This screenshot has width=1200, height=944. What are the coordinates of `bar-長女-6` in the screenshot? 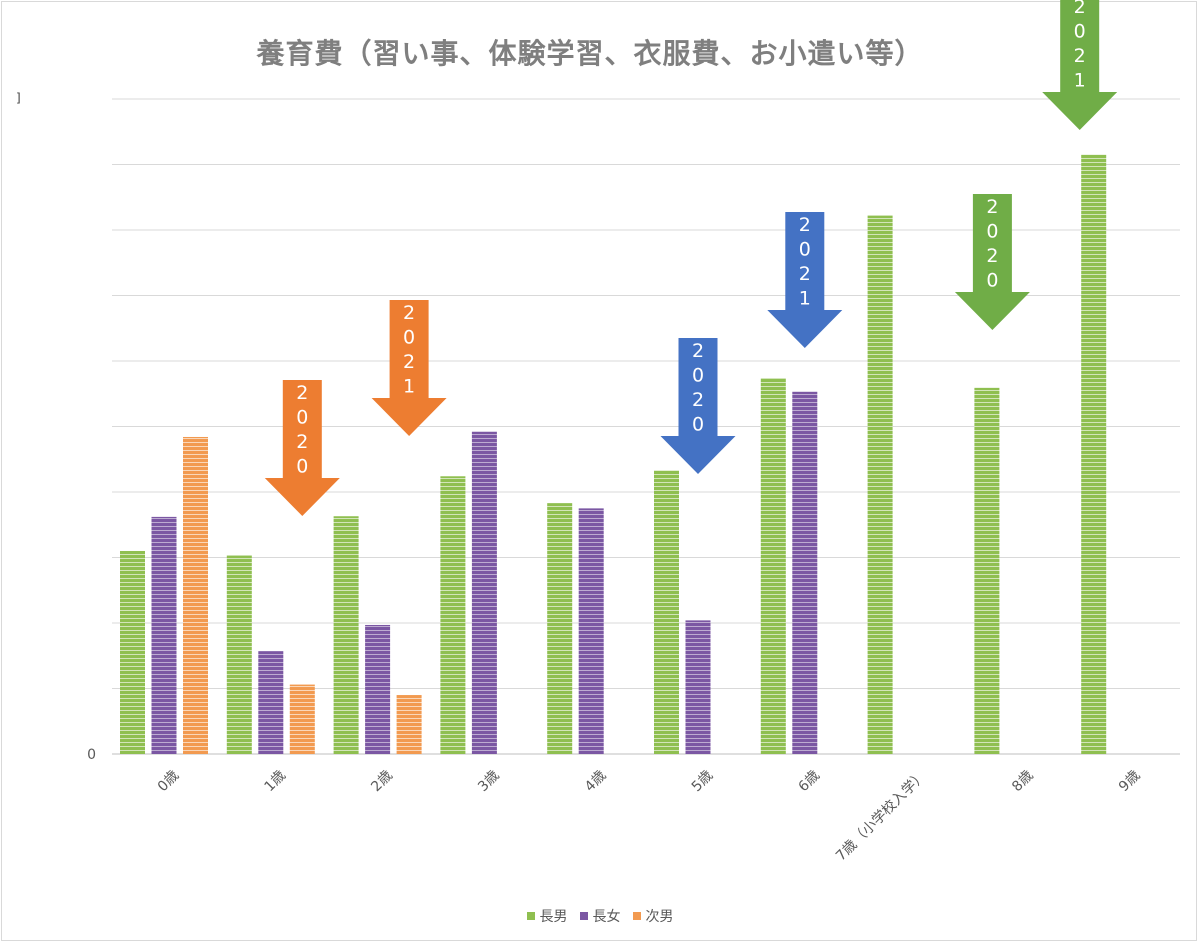 It's located at (805, 572).